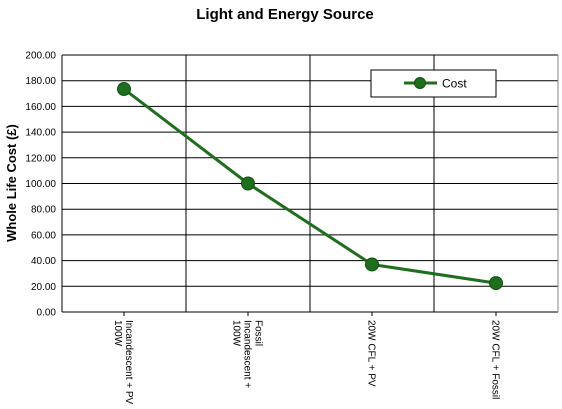 The width and height of the screenshot is (562, 409). I want to click on x-tick-label-line: Fossil, so click(258, 333).